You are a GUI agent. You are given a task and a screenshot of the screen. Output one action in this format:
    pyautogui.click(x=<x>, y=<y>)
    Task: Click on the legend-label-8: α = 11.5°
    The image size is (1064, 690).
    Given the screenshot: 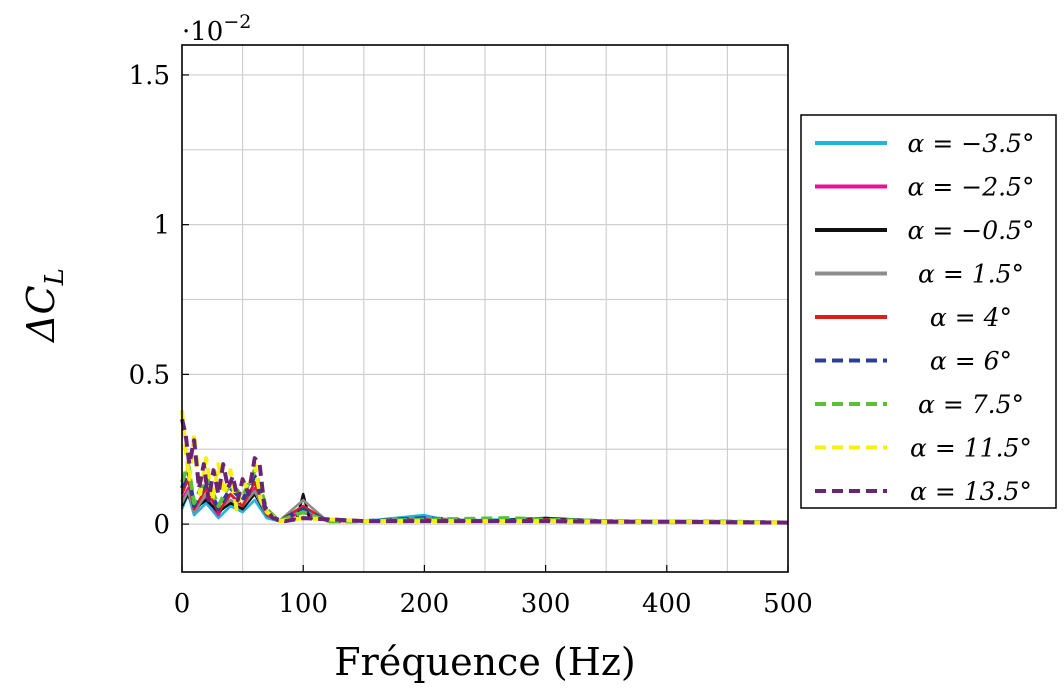 What is the action you would take?
    pyautogui.click(x=971, y=448)
    